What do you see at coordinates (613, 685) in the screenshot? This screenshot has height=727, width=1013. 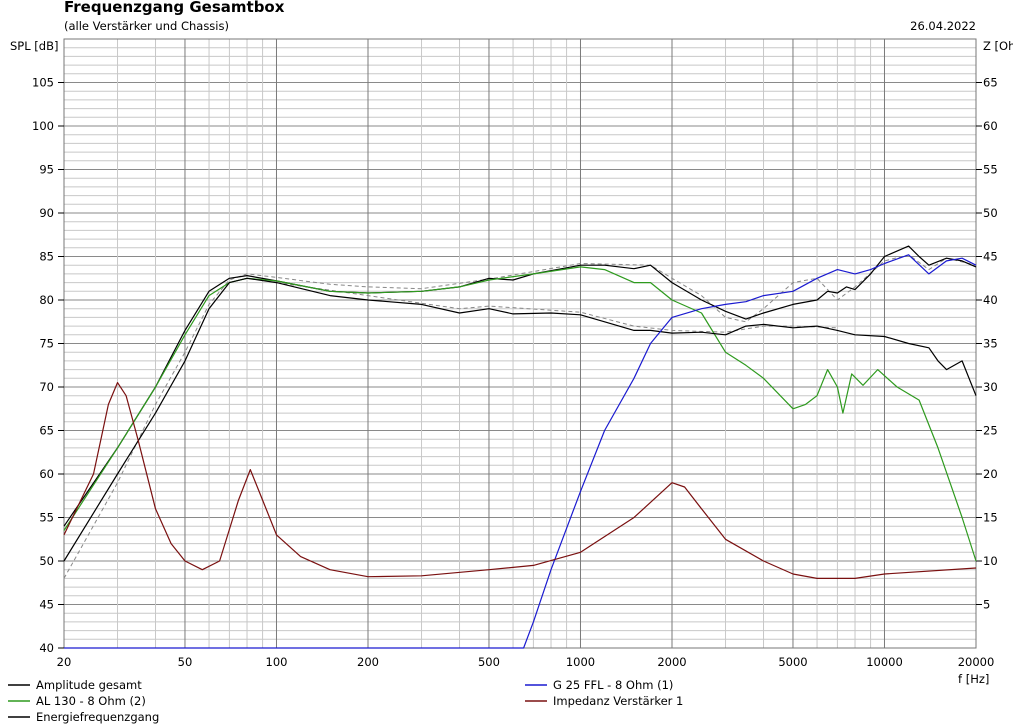 I see `legend-label: G 25 FFL - 8 Ohm (1)` at bounding box center [613, 685].